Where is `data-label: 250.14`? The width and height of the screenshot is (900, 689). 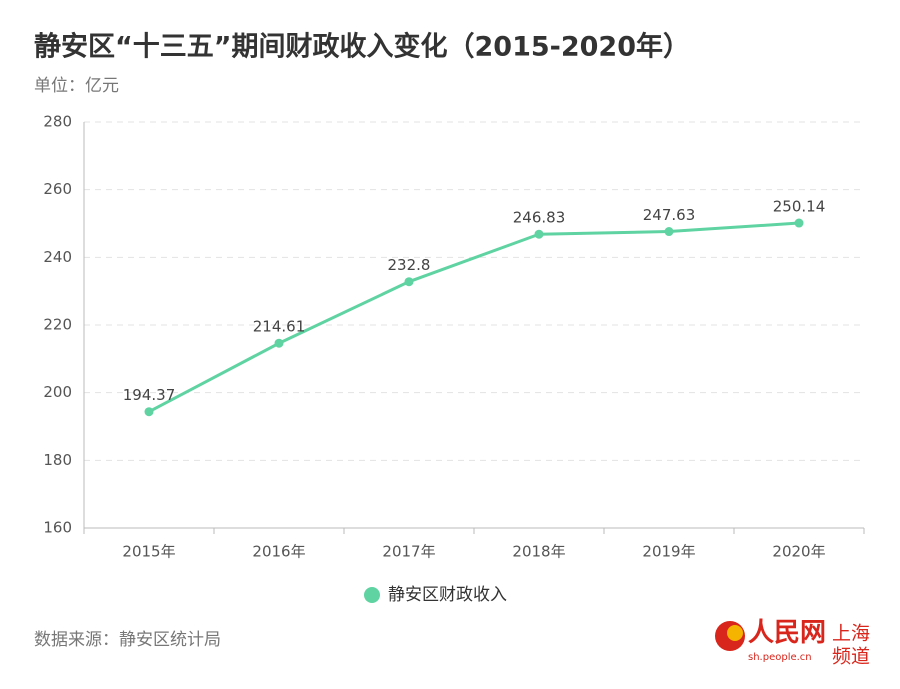 data-label: 250.14 is located at coordinates (799, 207).